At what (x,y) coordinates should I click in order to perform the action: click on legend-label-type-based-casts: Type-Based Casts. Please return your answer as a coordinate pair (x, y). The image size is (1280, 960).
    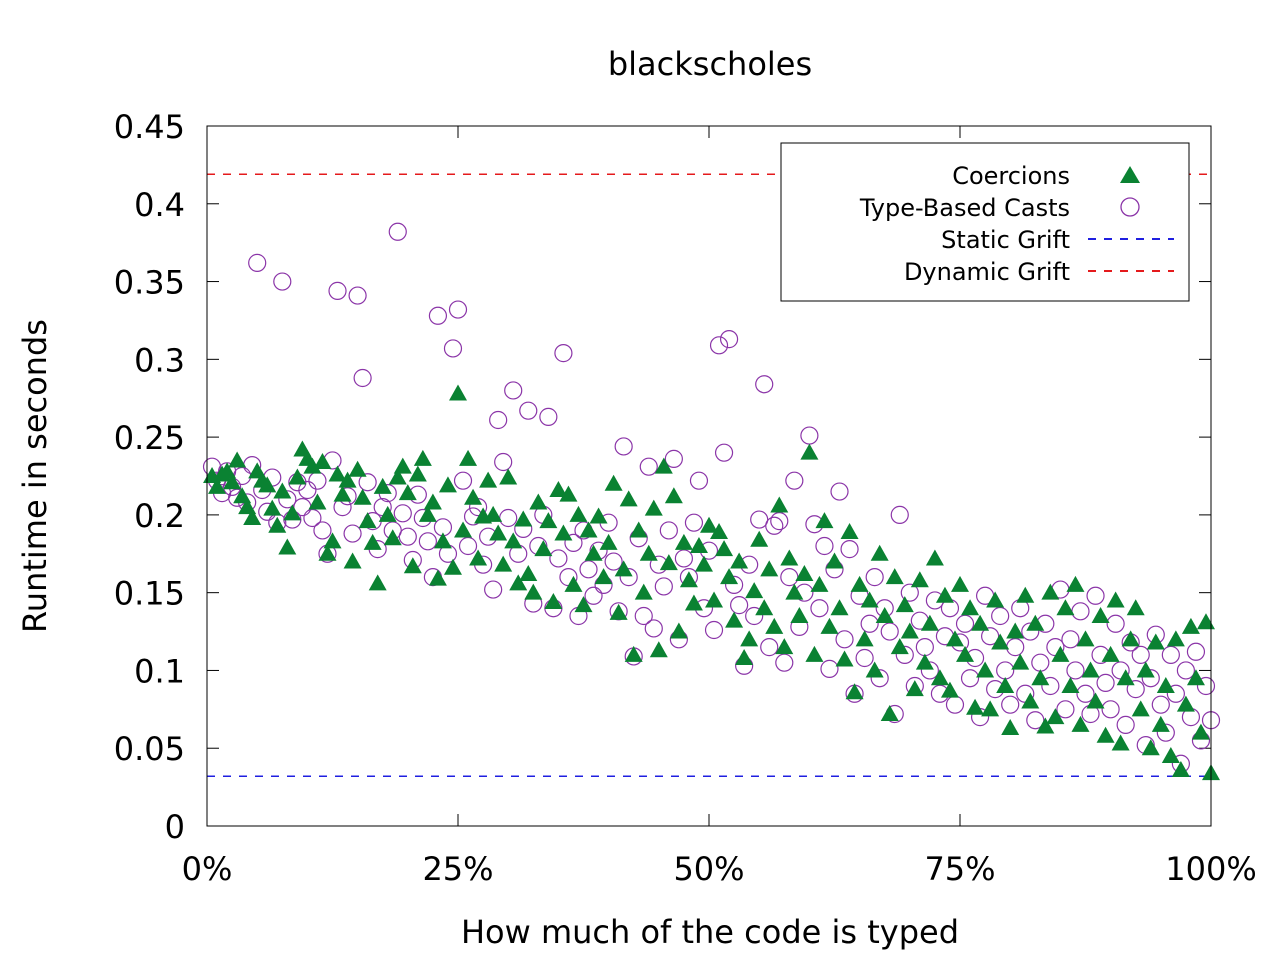
    Looking at the image, I should click on (964, 208).